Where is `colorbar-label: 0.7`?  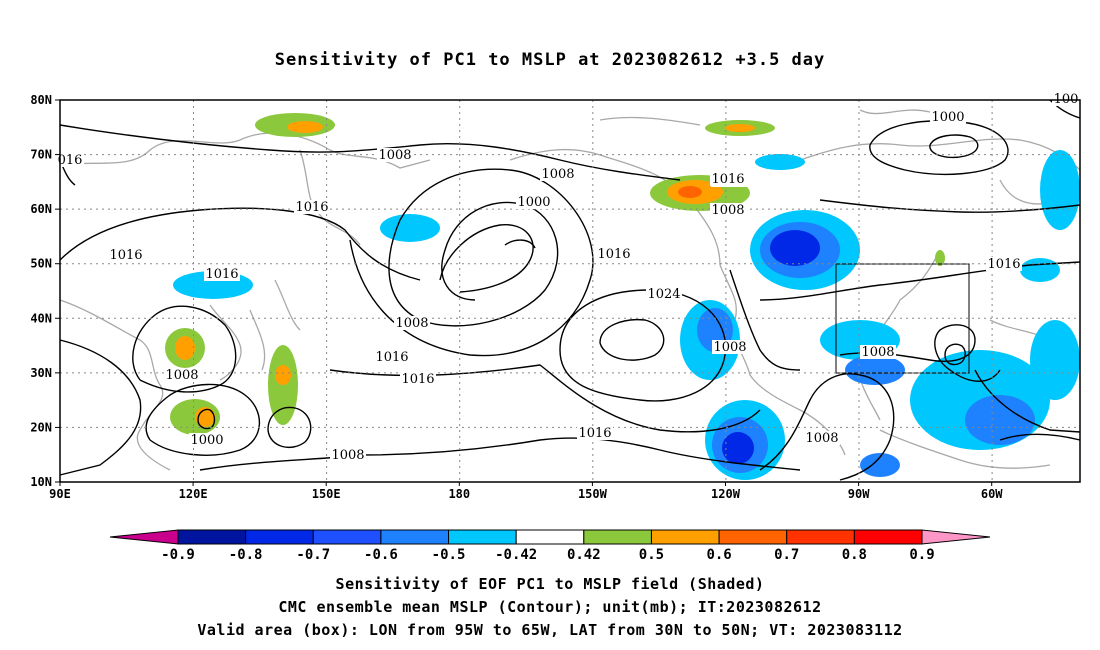
colorbar-label: 0.7 is located at coordinates (786, 555).